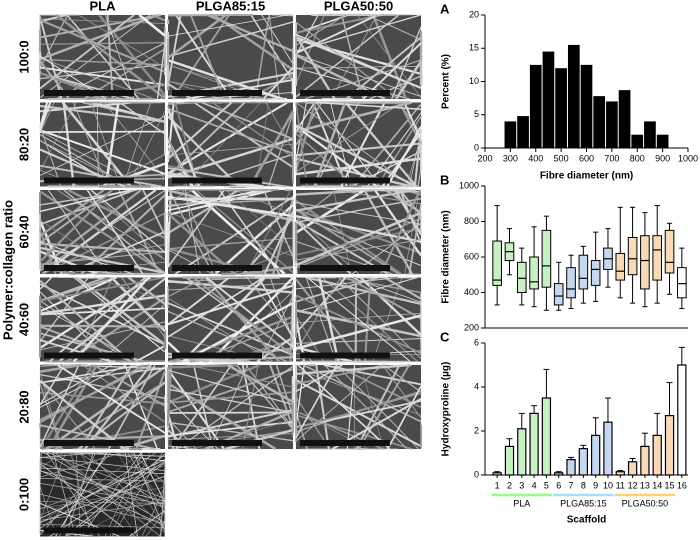  I want to click on x-tick-label: 200, so click(484, 158).